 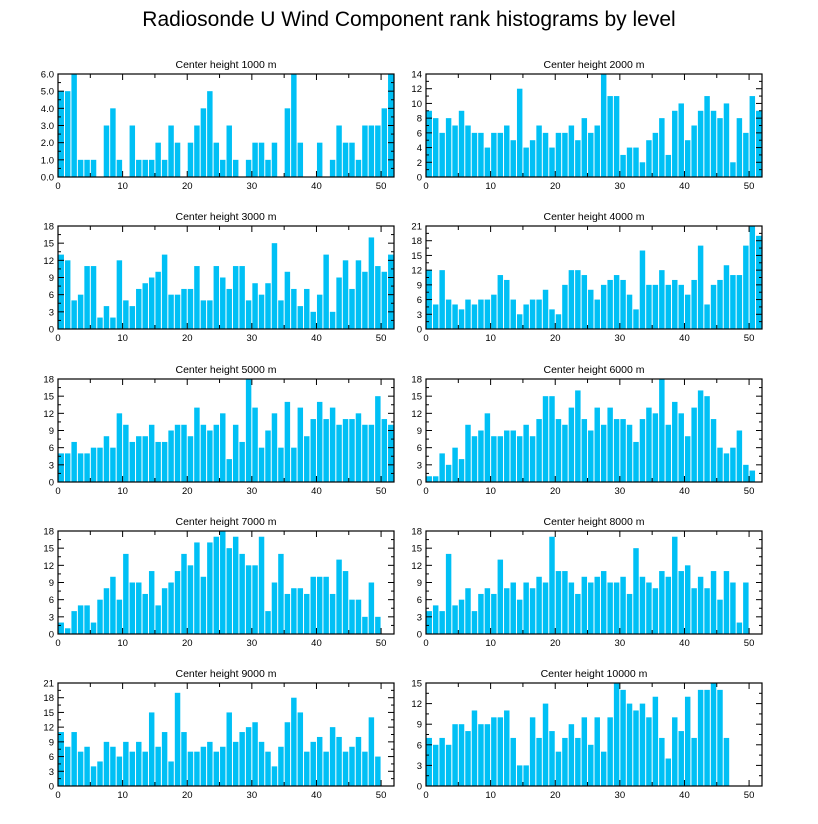 What do you see at coordinates (51, 465) in the screenshot?
I see `panel-5-ytick-label-3: 3` at bounding box center [51, 465].